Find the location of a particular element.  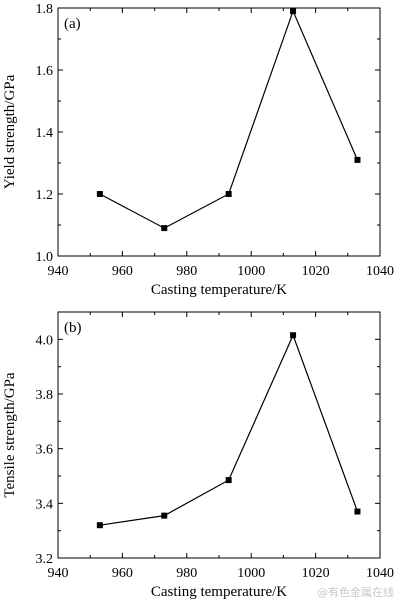

y-tick-label: 3.8 is located at coordinates (45, 395).